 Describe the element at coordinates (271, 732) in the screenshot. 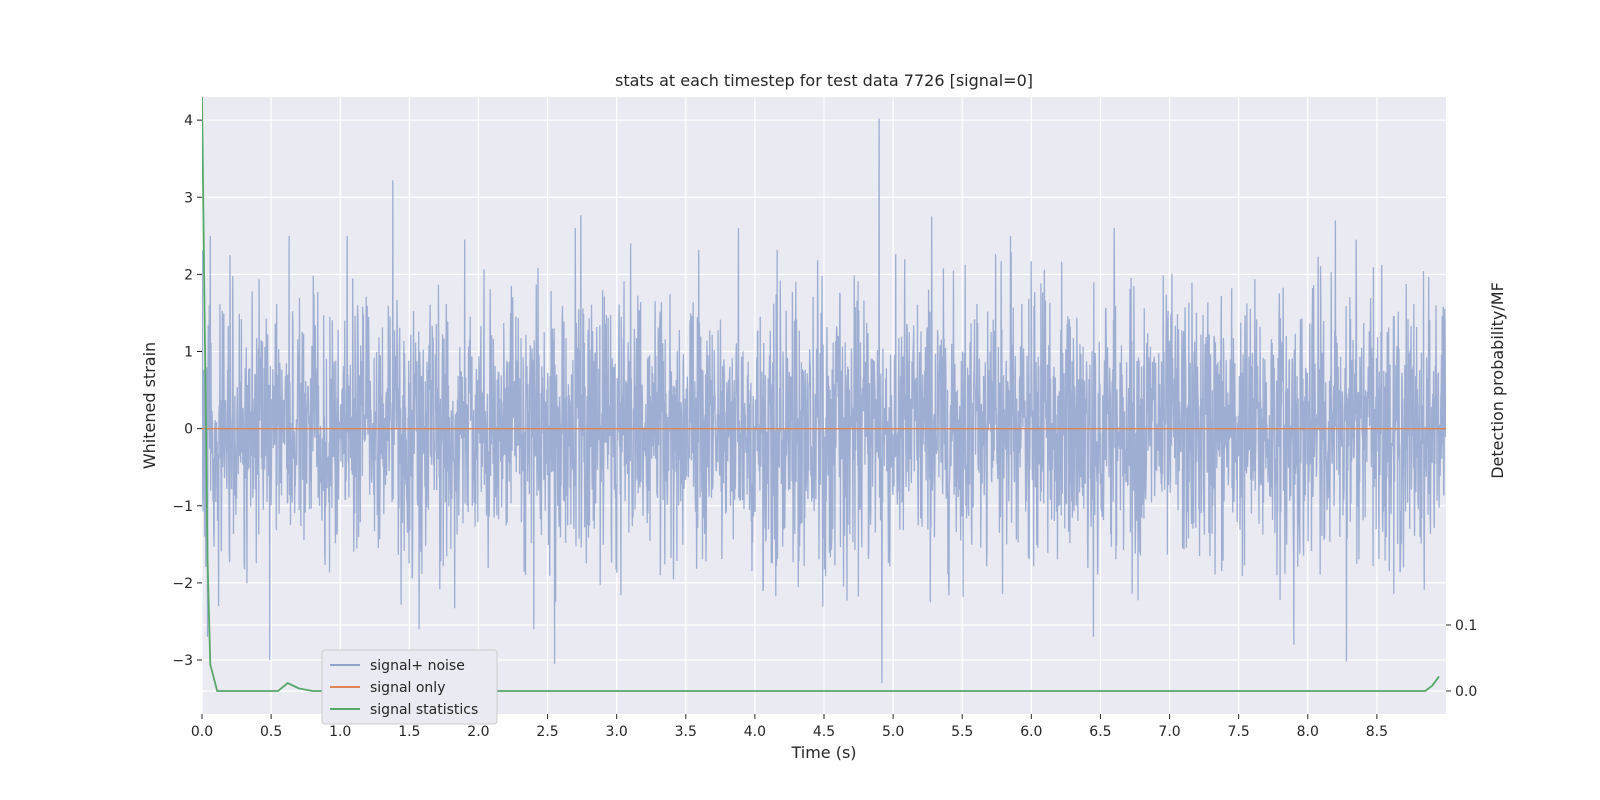

I see `x-tick-label: 0.5` at that location.